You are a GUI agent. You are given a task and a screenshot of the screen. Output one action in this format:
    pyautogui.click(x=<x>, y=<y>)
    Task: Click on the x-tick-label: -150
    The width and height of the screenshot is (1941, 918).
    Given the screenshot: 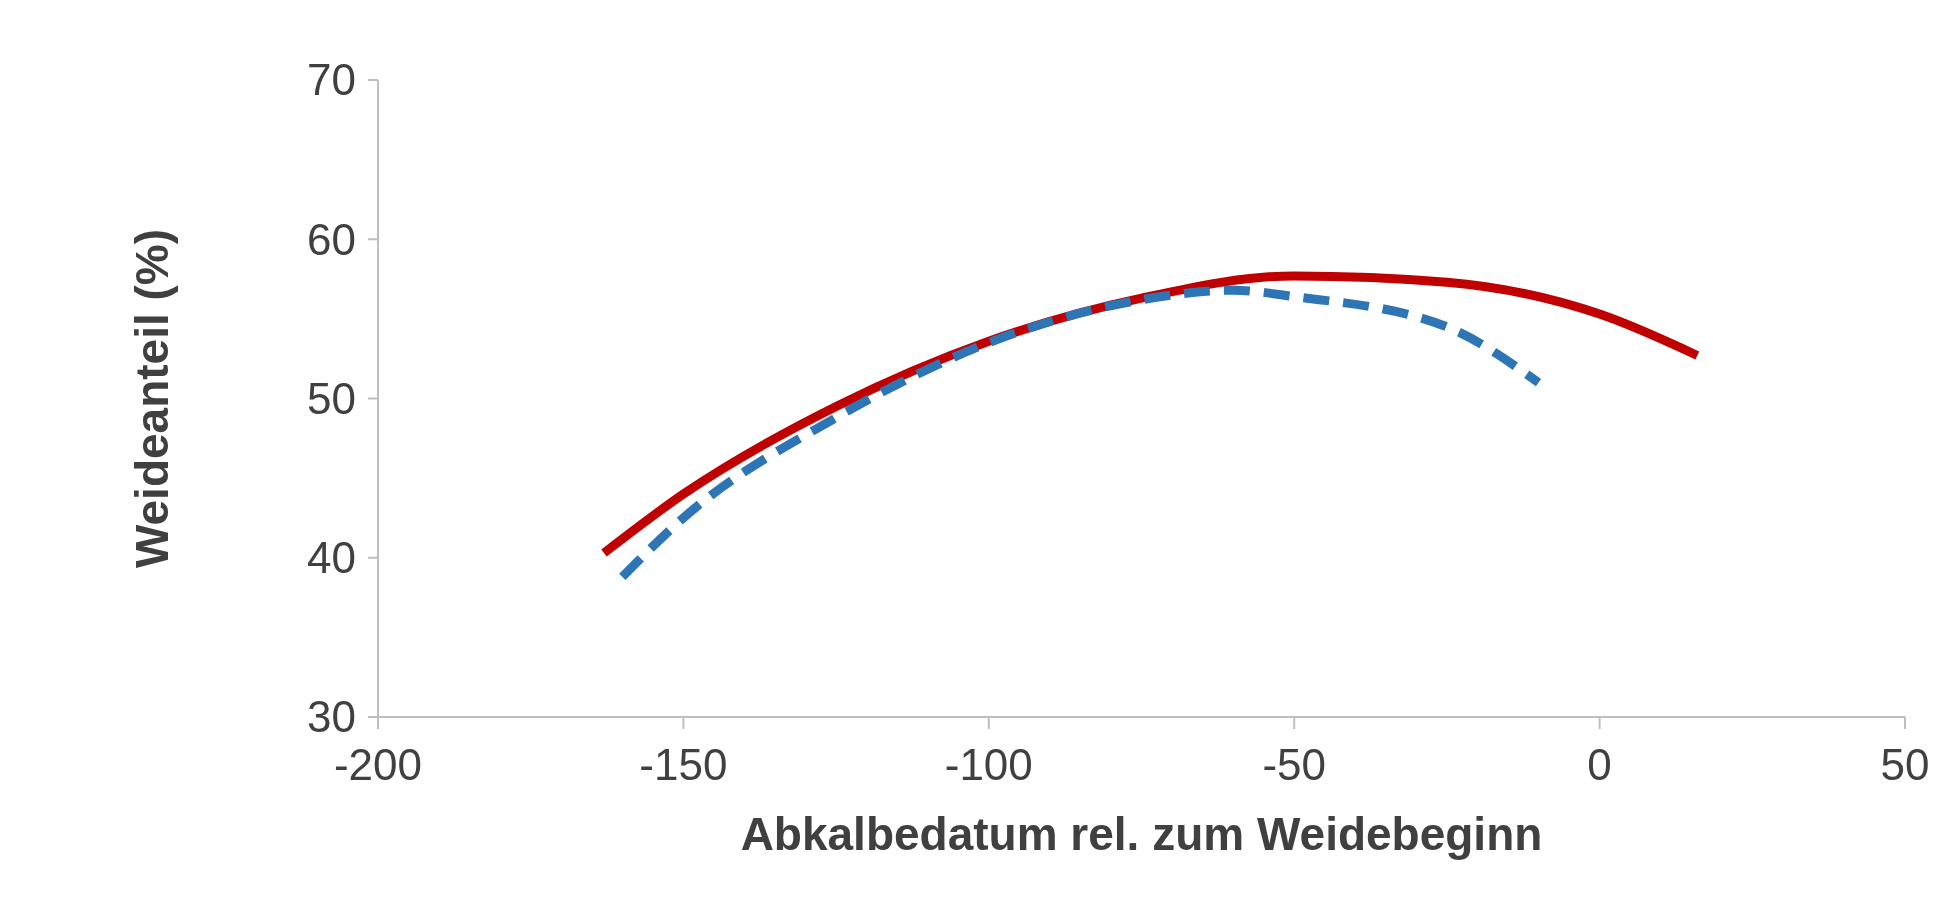 What is the action you would take?
    pyautogui.click(x=683, y=764)
    